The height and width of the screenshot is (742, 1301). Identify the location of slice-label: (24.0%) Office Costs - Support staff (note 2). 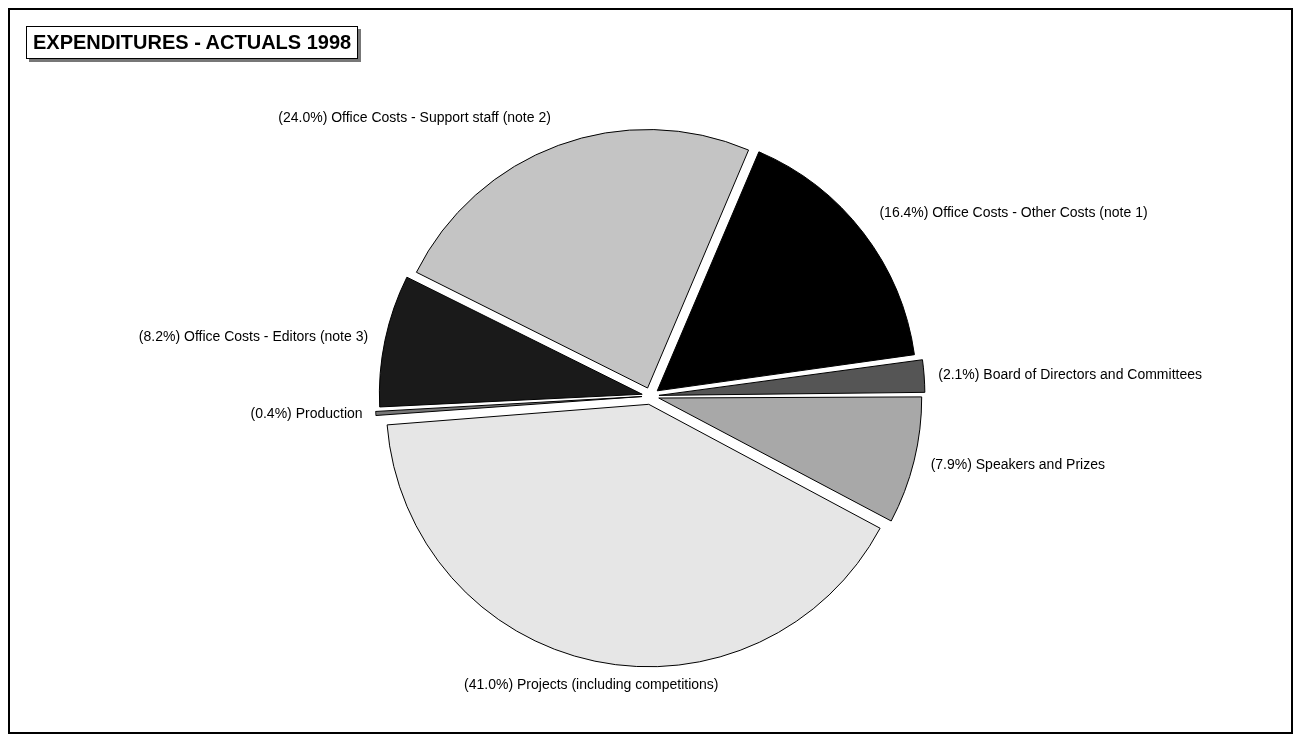
(414, 117).